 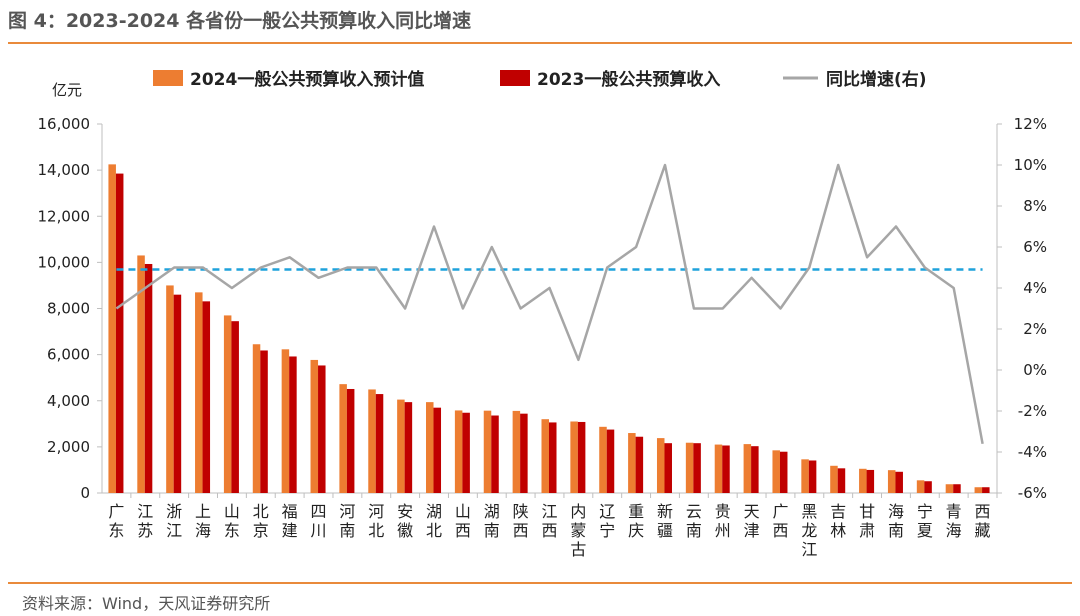 I want to click on right-tick-label: 6%, so click(x=1035, y=247).